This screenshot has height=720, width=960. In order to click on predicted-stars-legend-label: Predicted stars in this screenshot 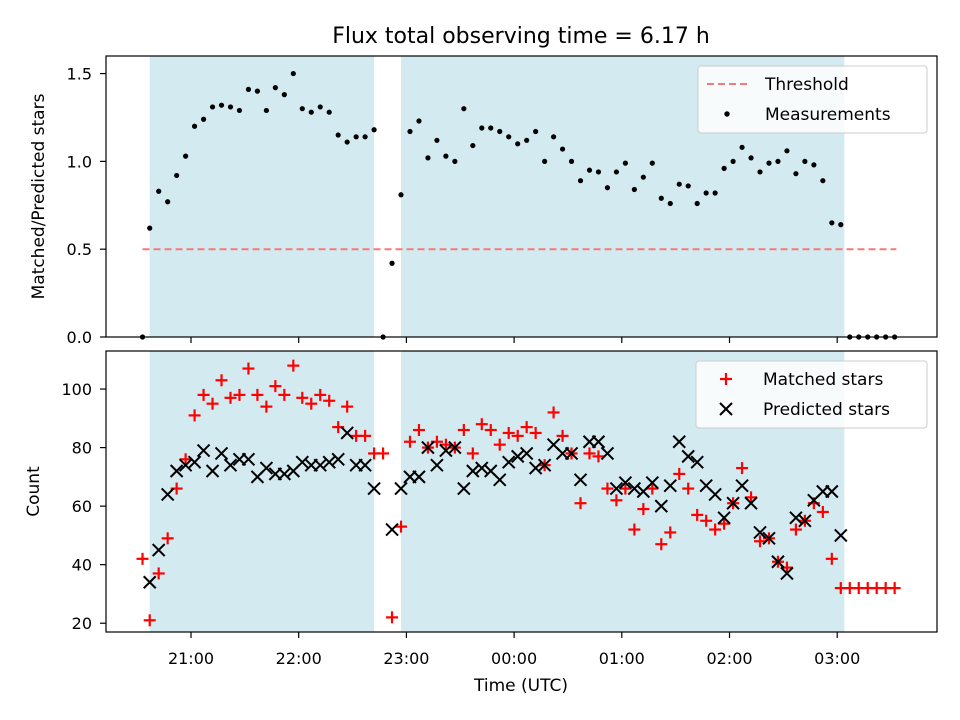, I will do `click(826, 410)`.